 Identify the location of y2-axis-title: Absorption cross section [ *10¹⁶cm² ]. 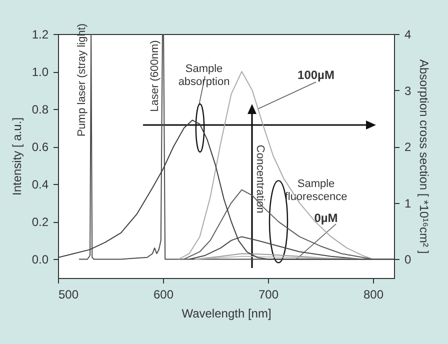
(424, 156).